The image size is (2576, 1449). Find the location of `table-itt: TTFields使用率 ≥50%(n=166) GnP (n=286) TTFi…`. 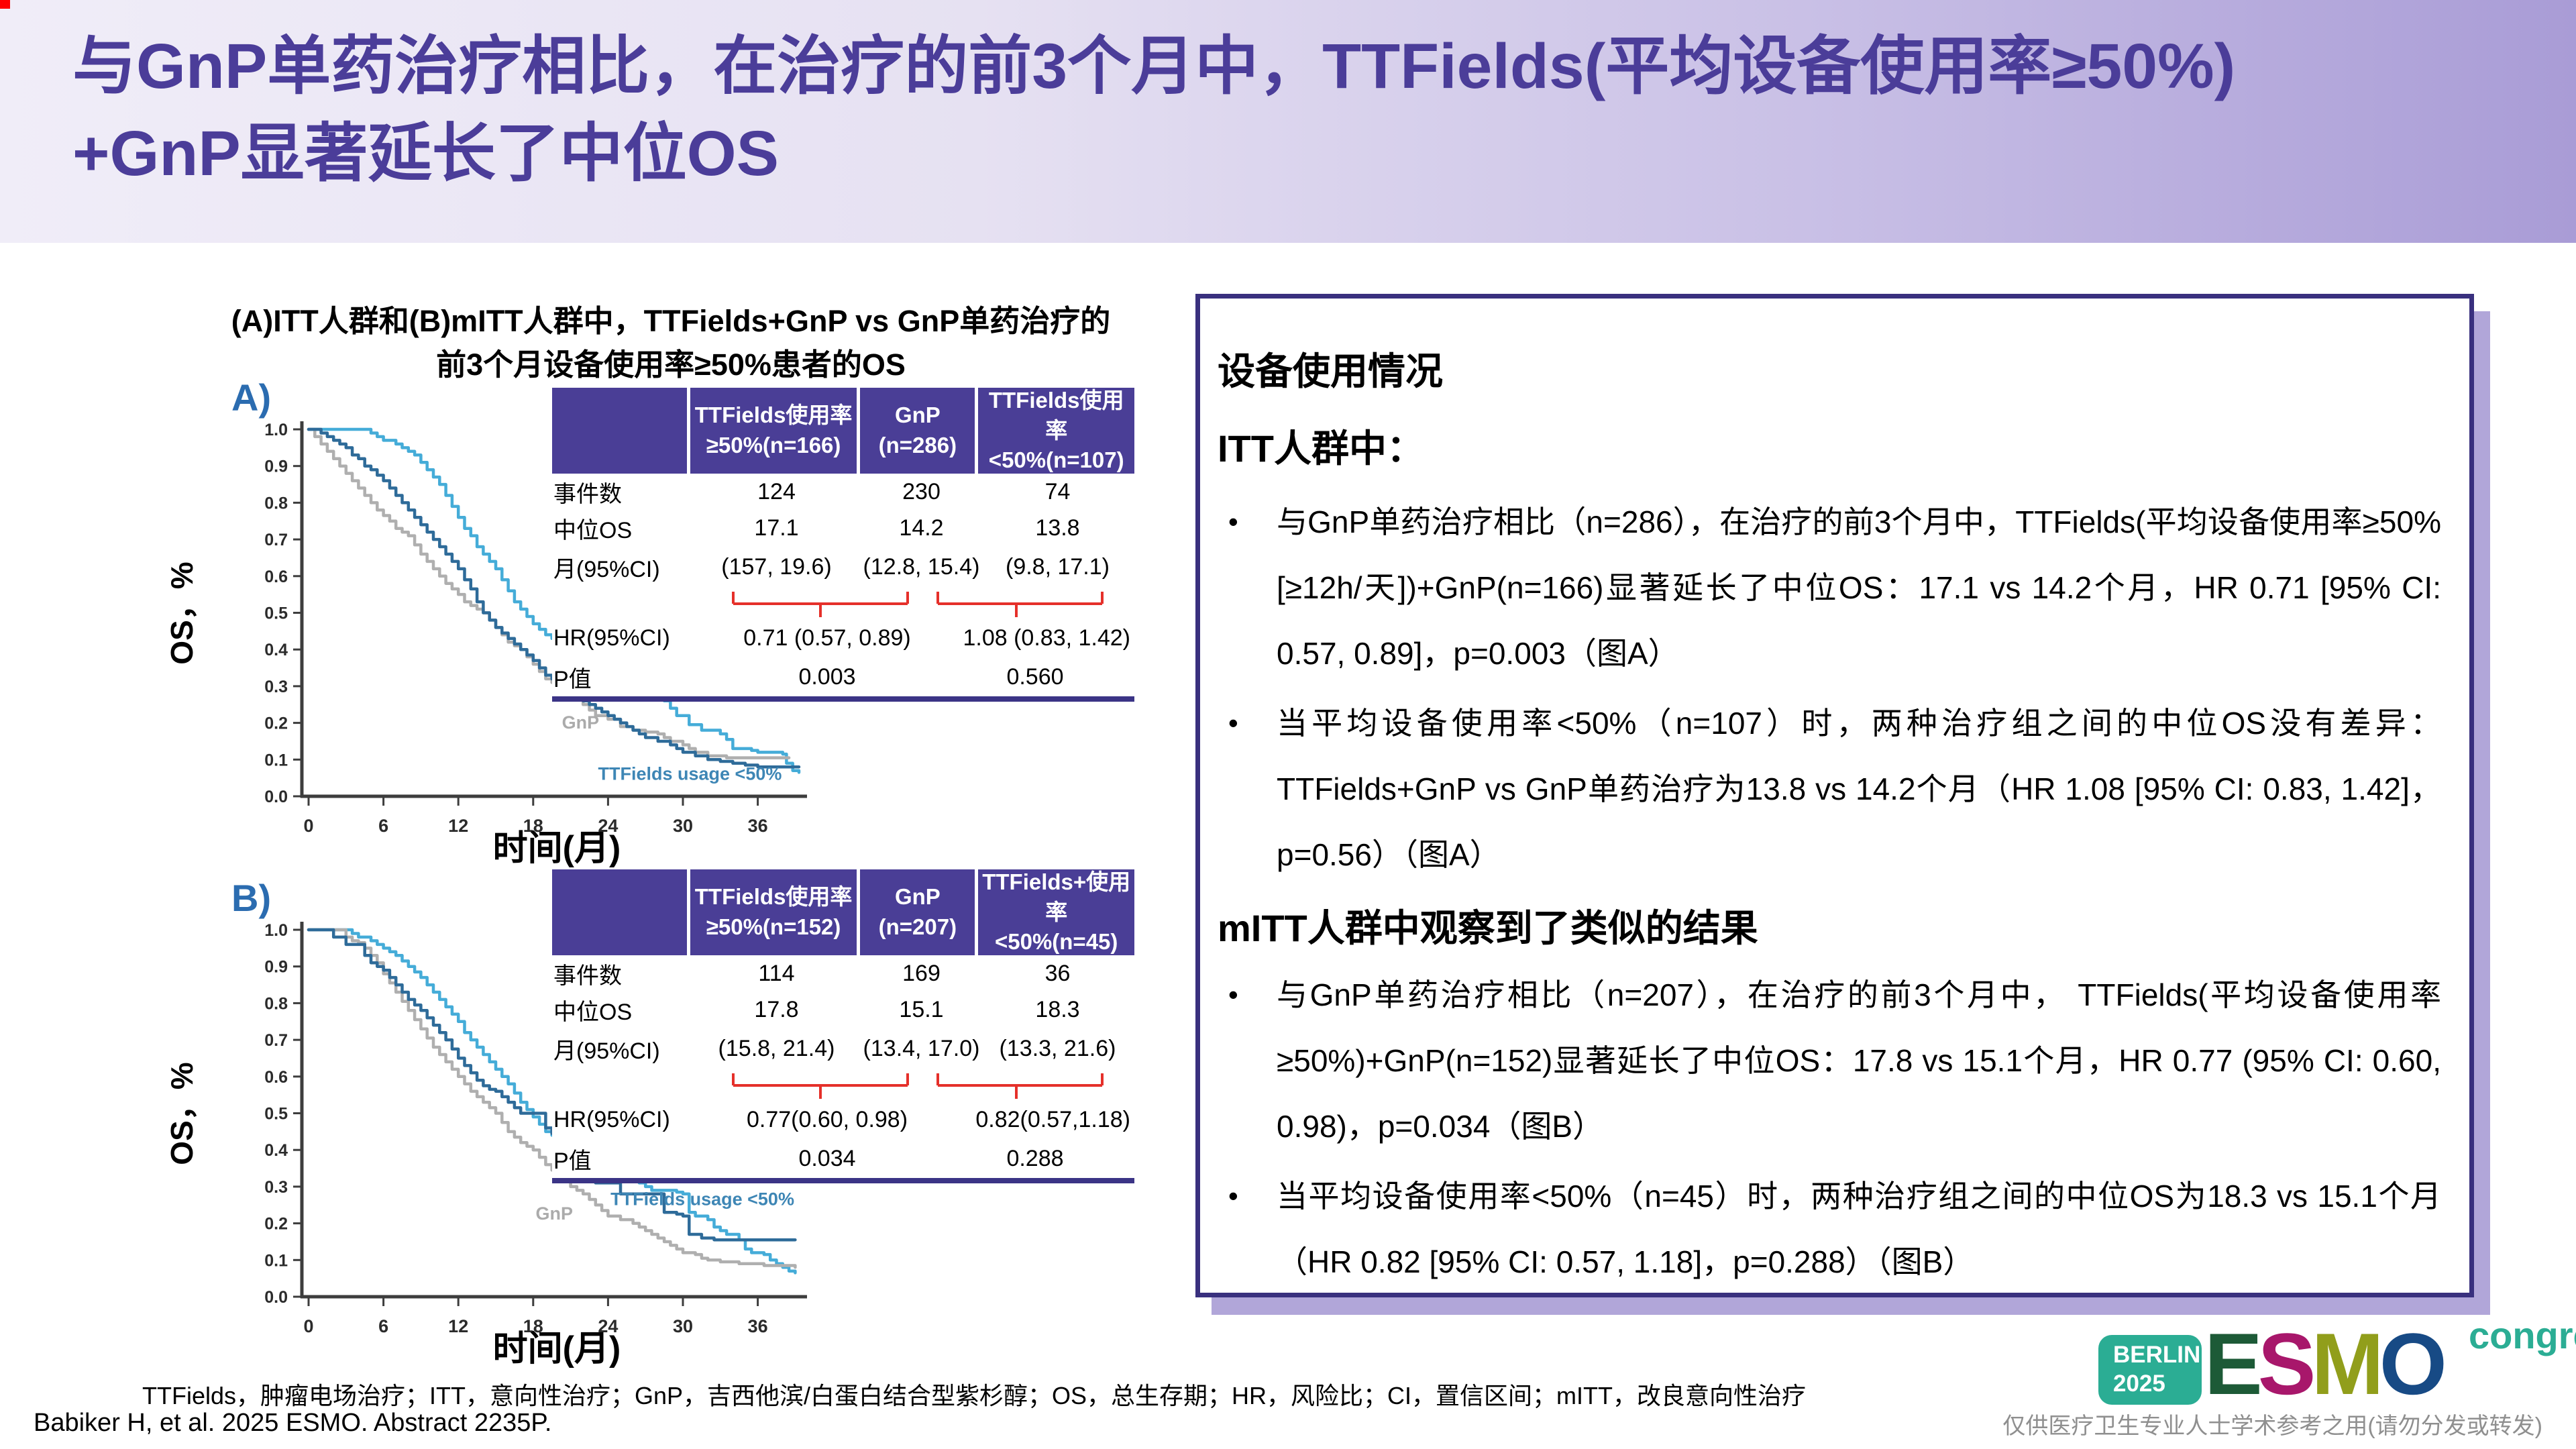

table-itt: TTFields使用率 ≥50%(n=166) GnP (n=286) TTFi… is located at coordinates (843, 545).